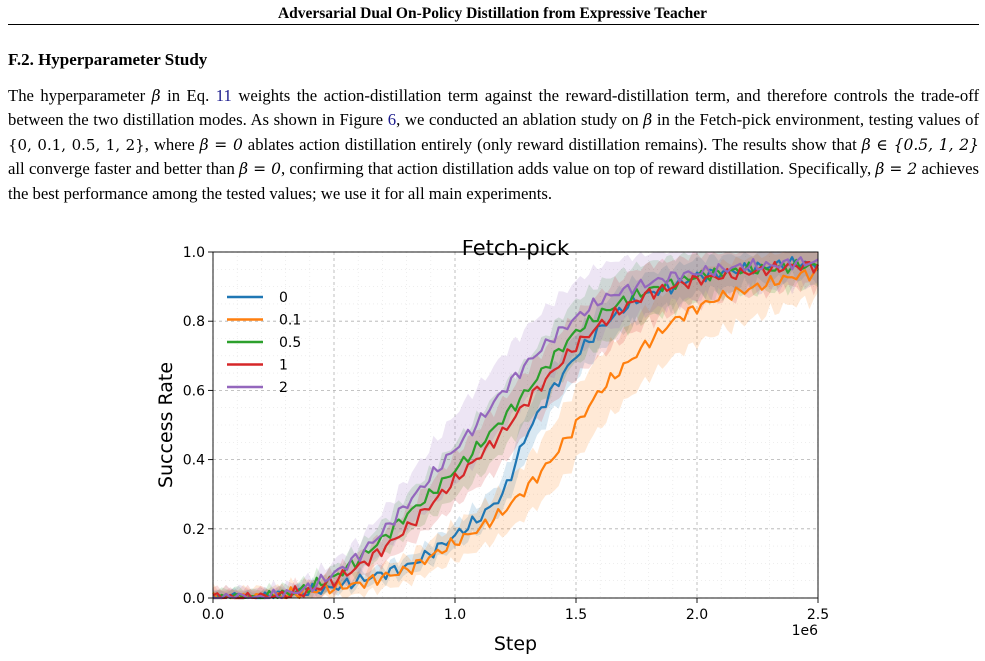 The height and width of the screenshot is (661, 985). Describe the element at coordinates (194, 391) in the screenshot. I see `y-tick-label: 0.6` at that location.